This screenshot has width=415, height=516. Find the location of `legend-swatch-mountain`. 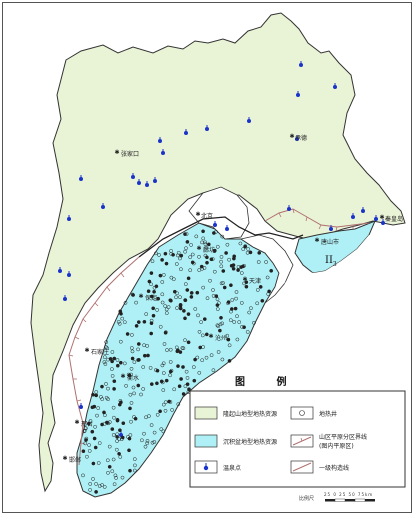

legend-swatch-mountain is located at coordinates (206, 413).